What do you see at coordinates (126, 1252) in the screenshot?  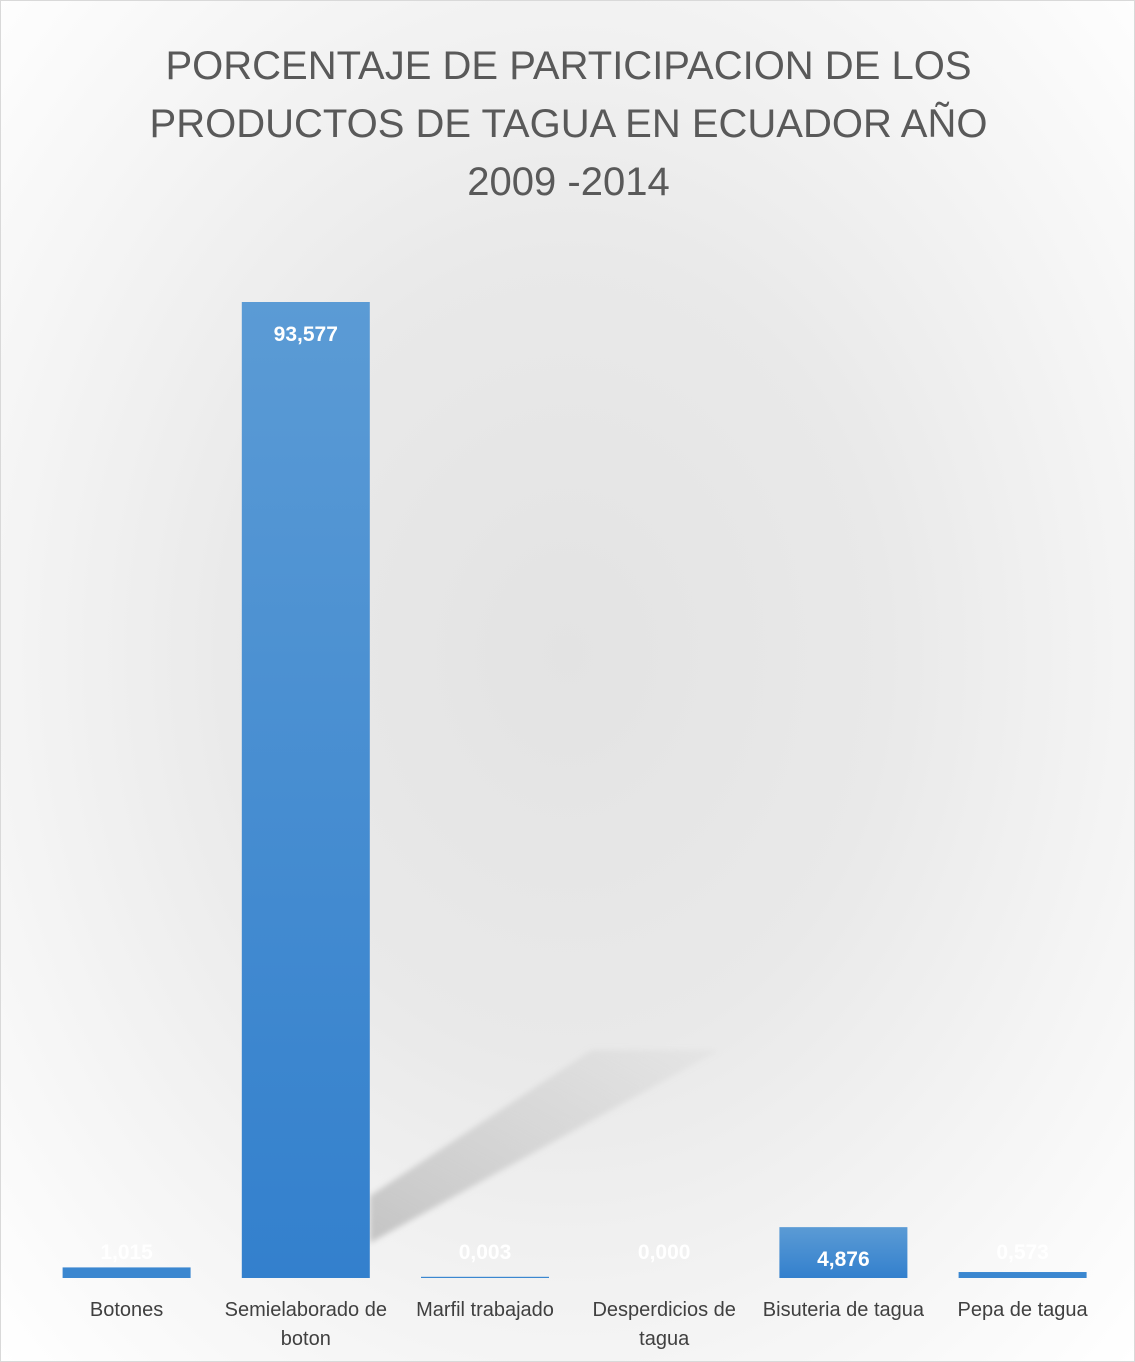 I see `bar-value-label: 1,015` at bounding box center [126, 1252].